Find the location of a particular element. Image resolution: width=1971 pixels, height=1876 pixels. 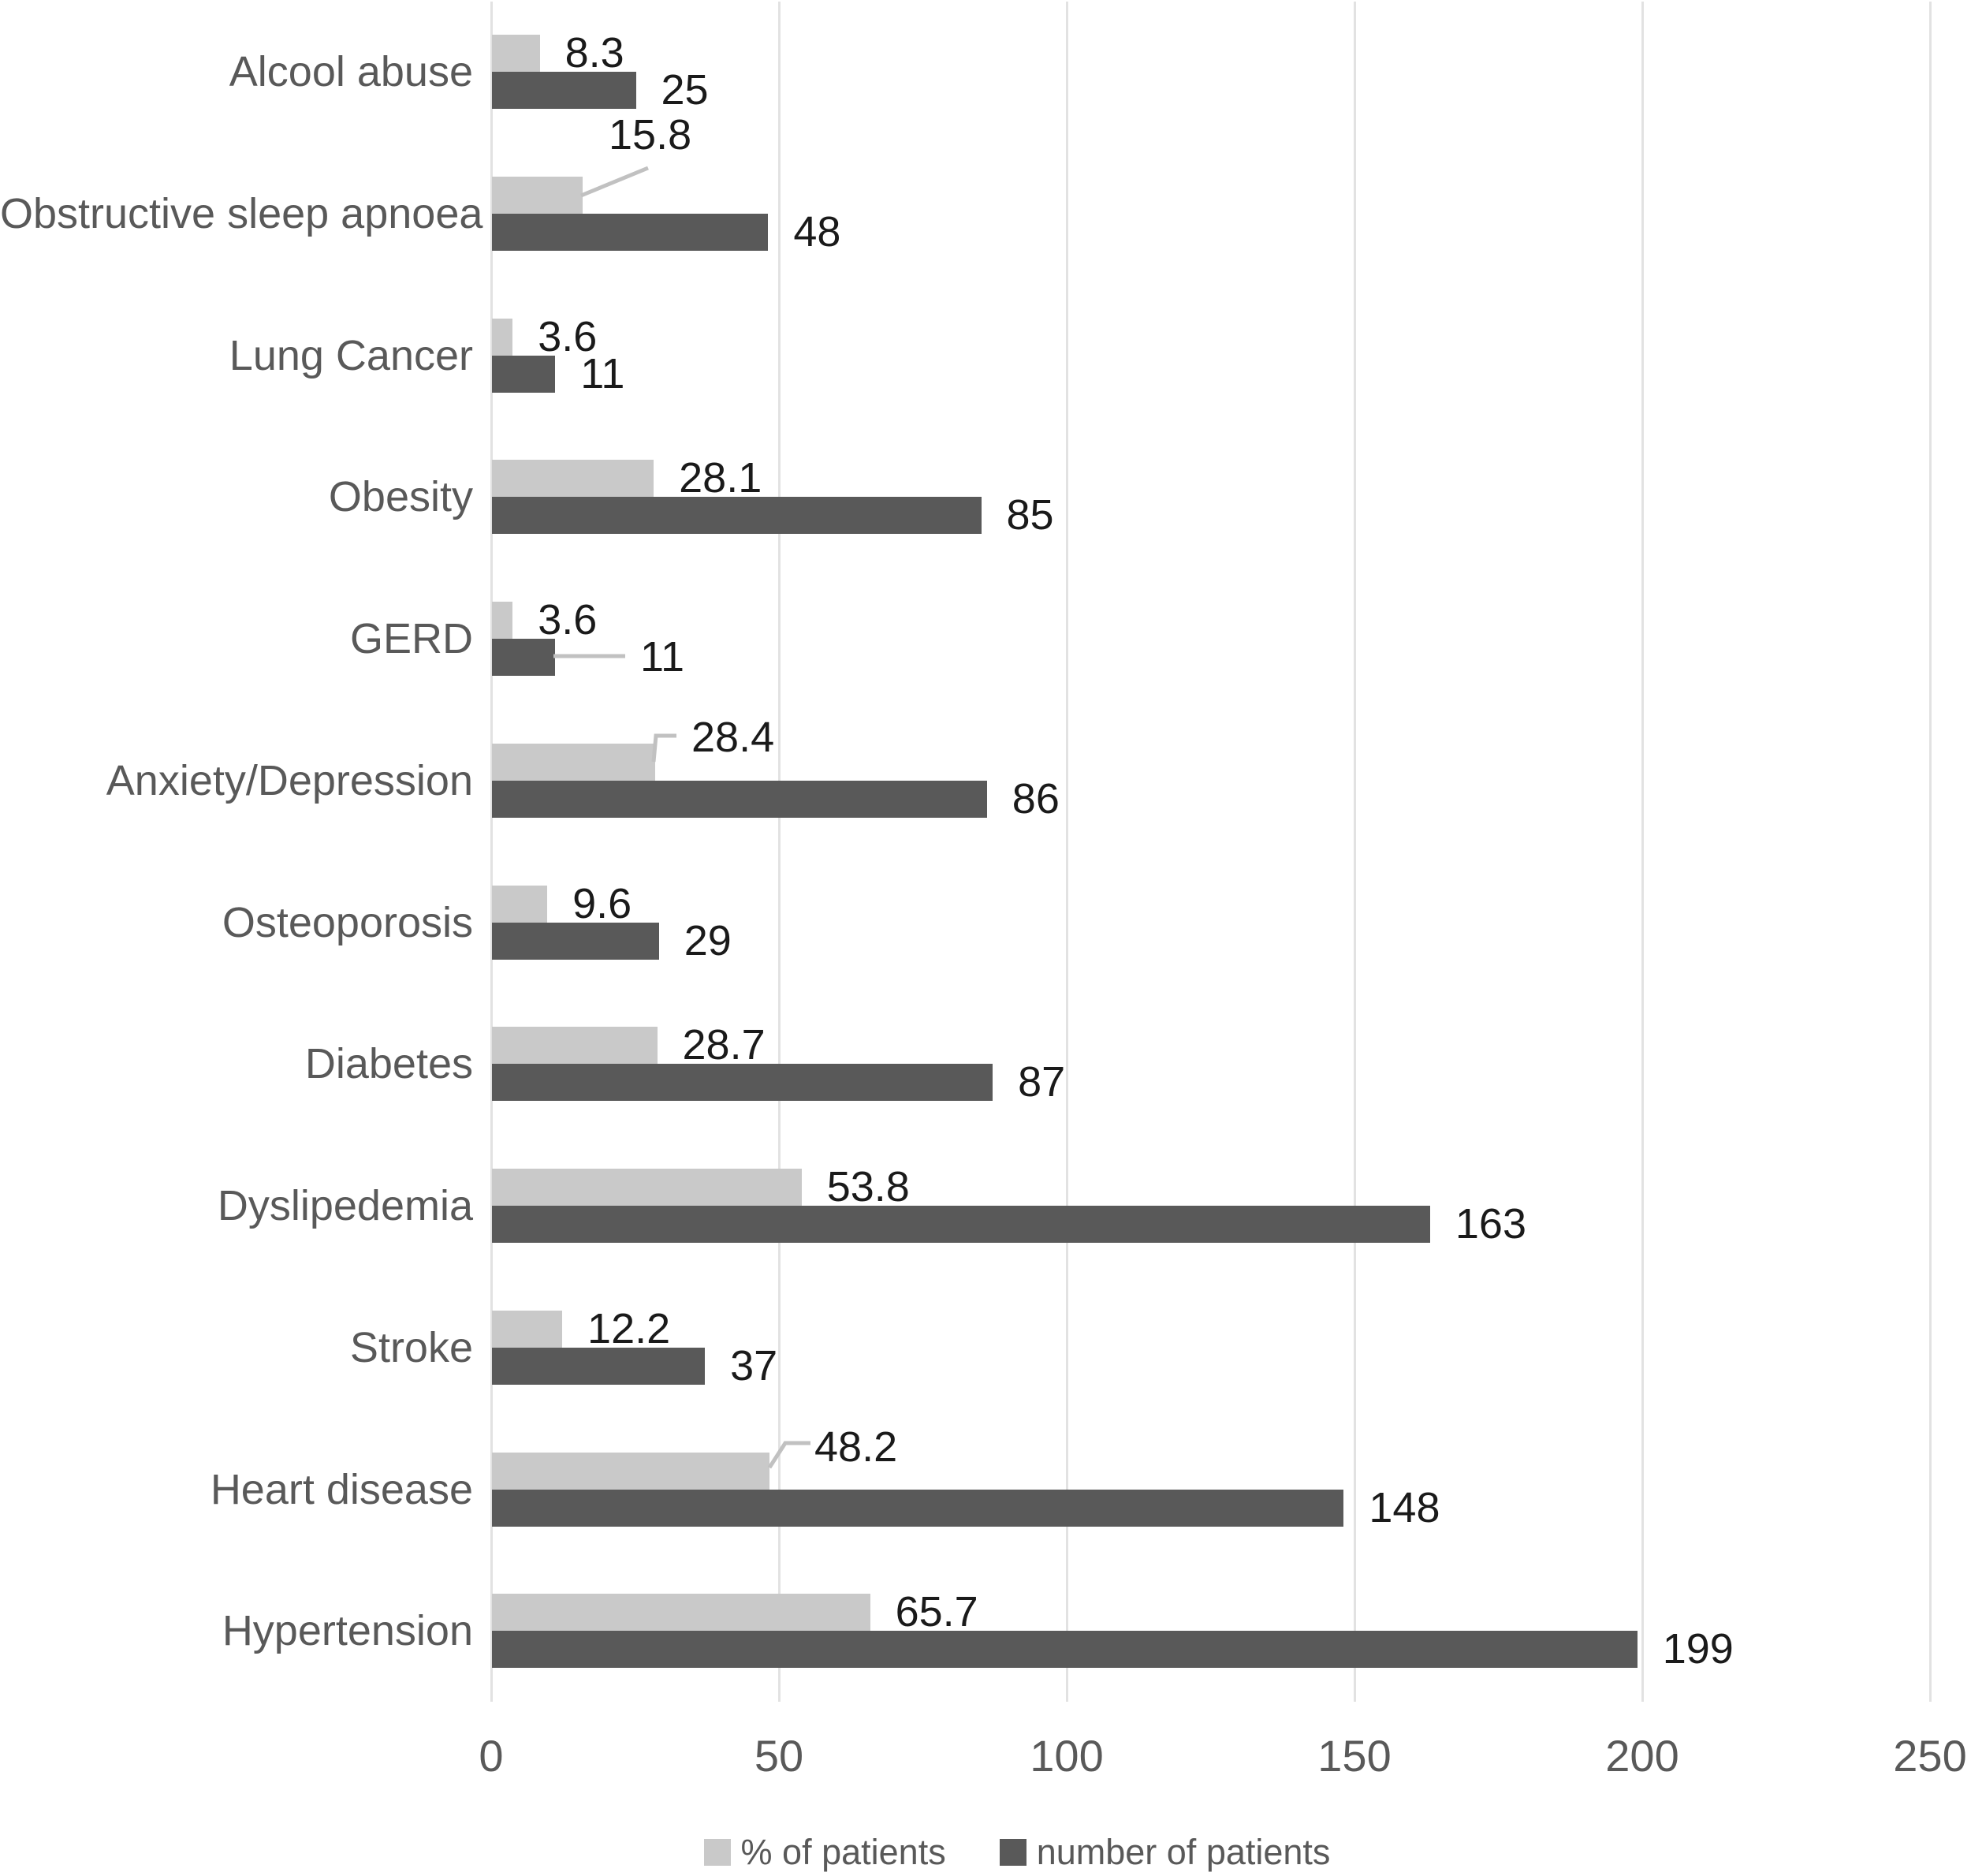

value-label-pct: 28.4 is located at coordinates (733, 738).